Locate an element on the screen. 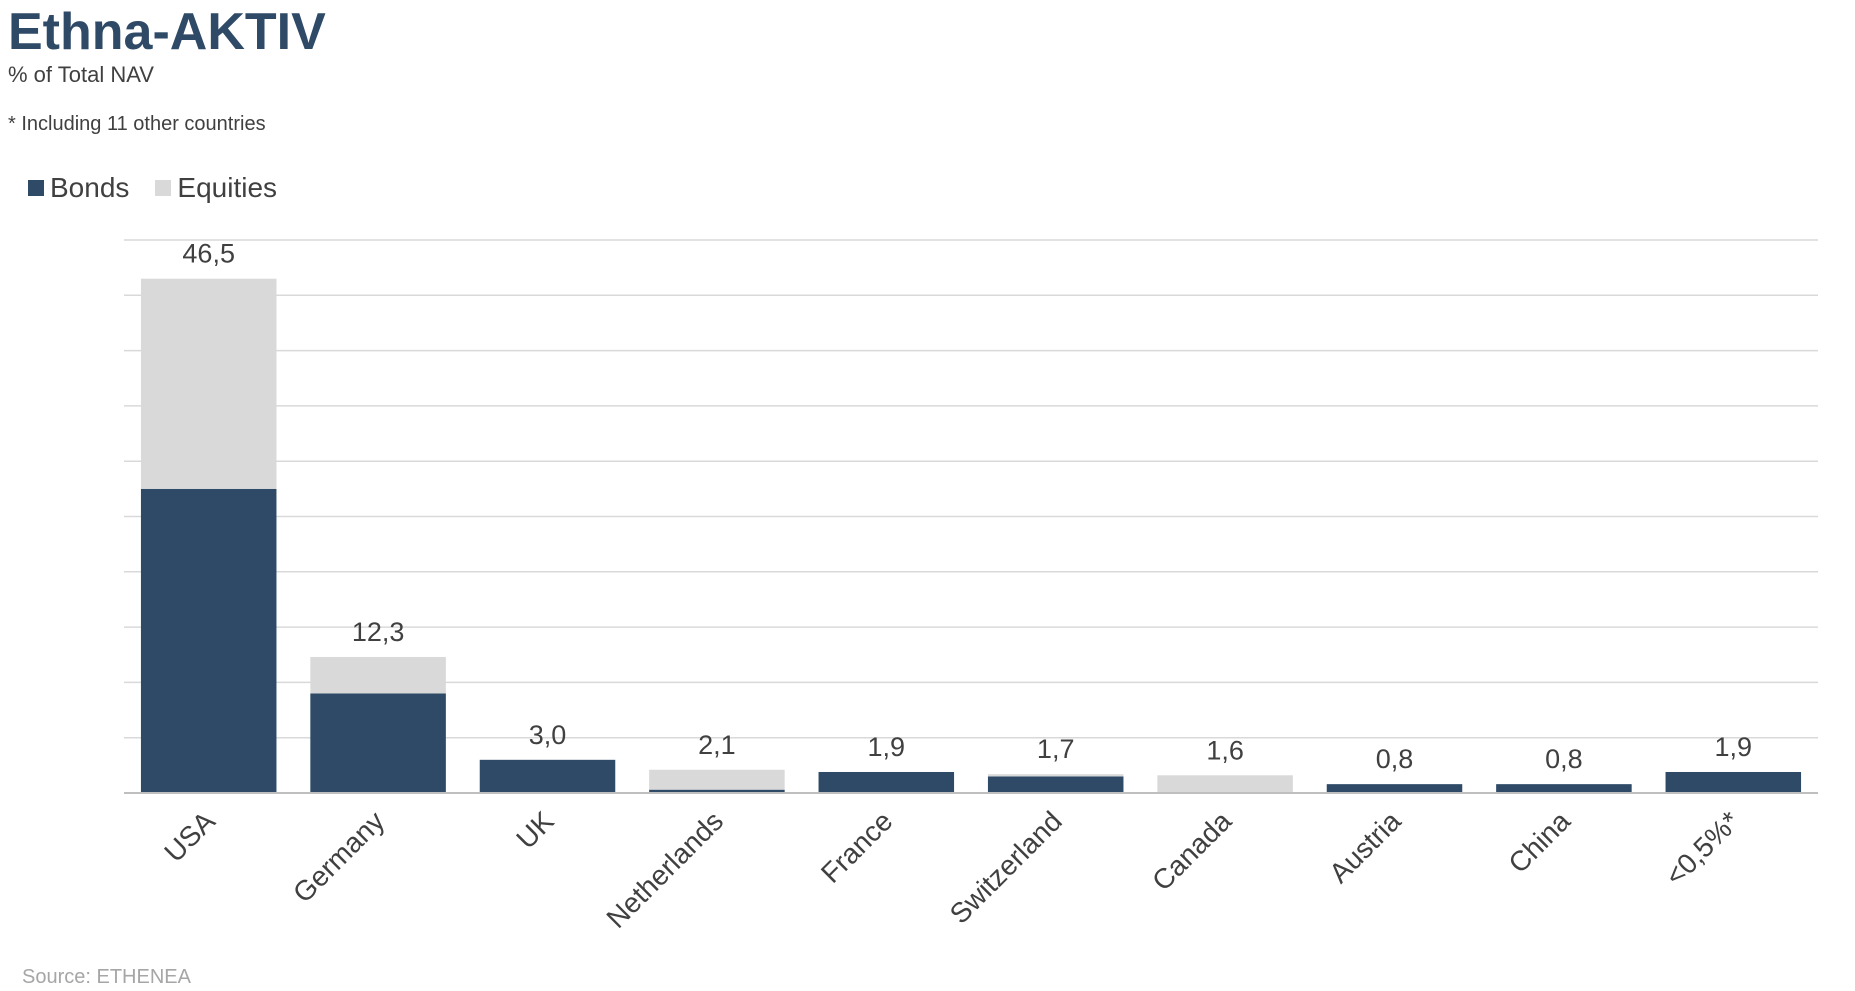 This screenshot has width=1855, height=991. legend-label-bonds: Bonds is located at coordinates (90, 187).